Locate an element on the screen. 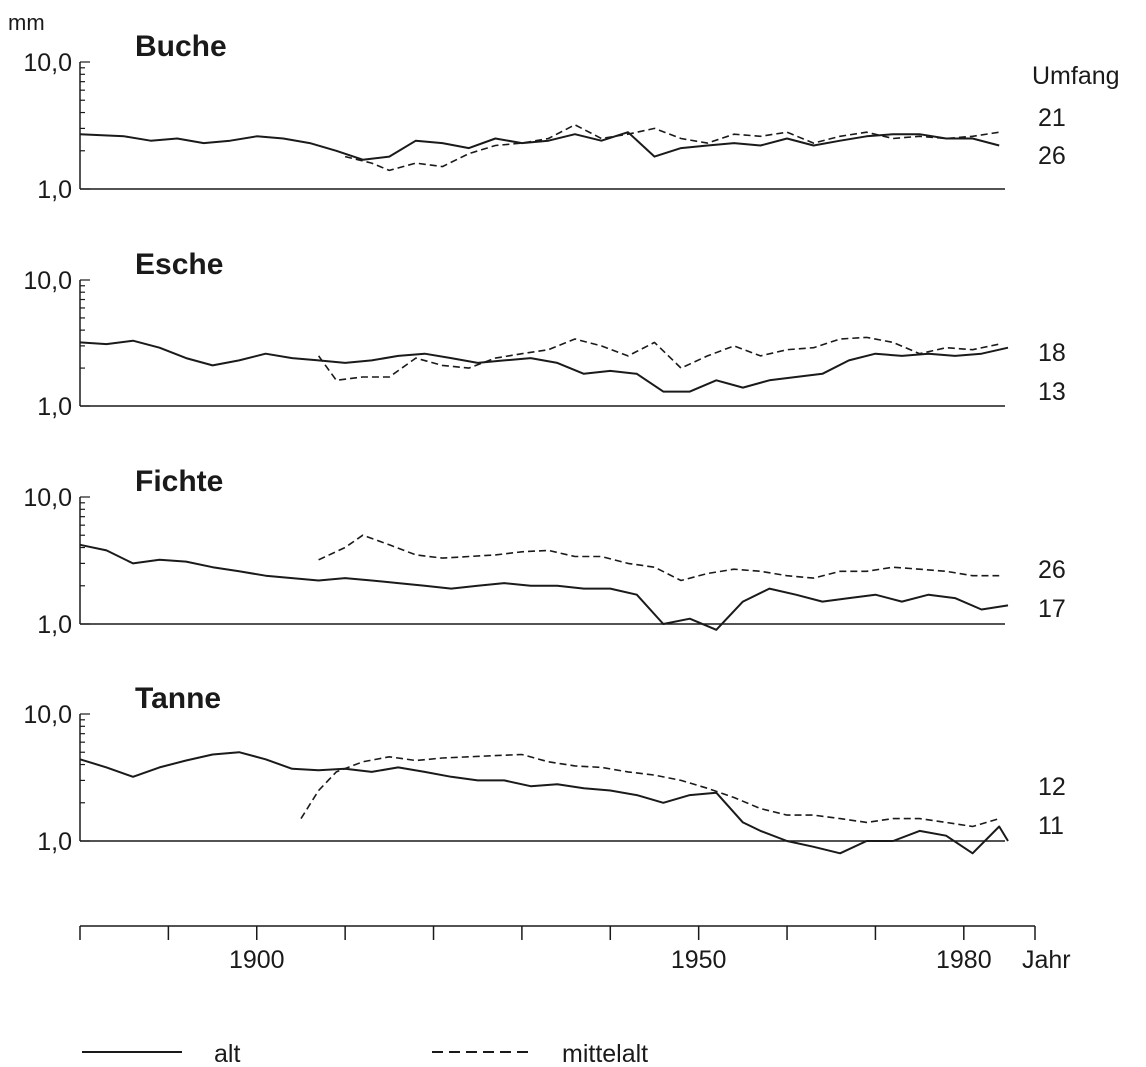 This screenshot has height=1067, width=1146. x-tick-label: 1900 is located at coordinates (257, 960).